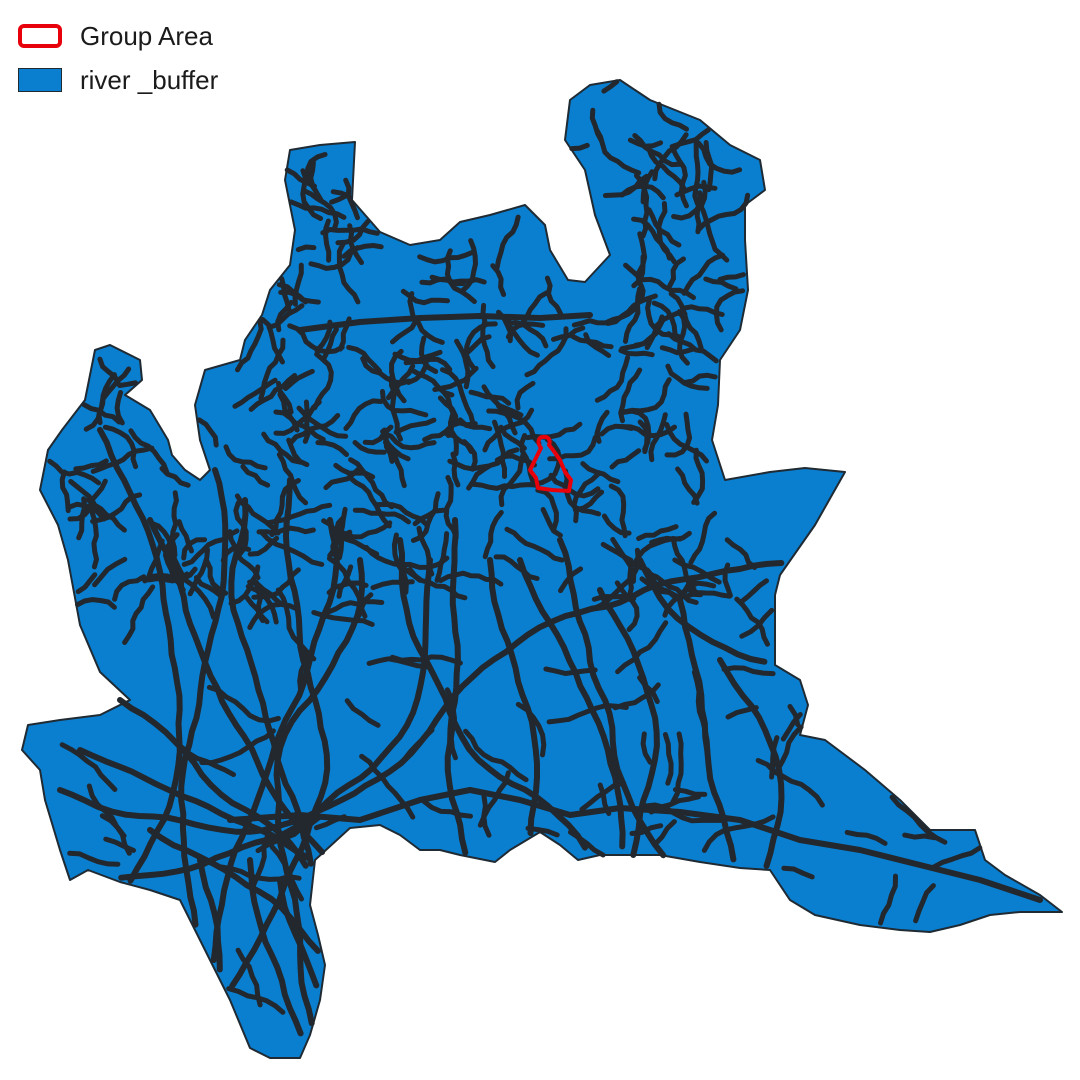  Describe the element at coordinates (118, 80) in the screenshot. I see `legend-item-river-buffer: river _buffer` at that location.